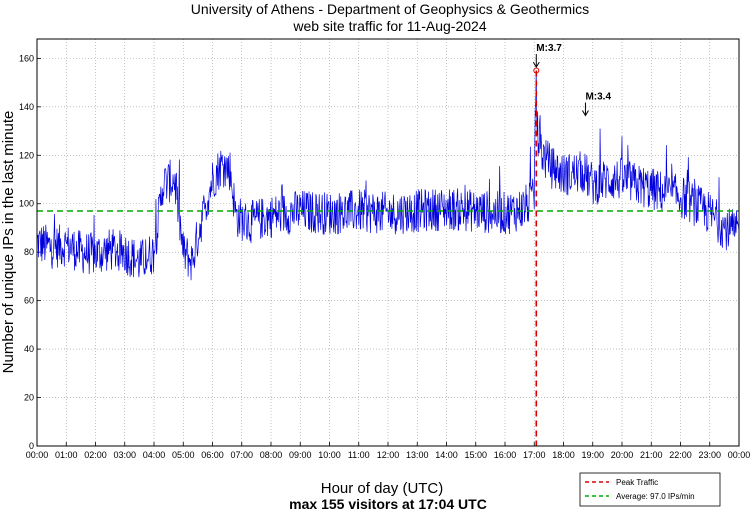 The width and height of the screenshot is (750, 511). What do you see at coordinates (388, 503) in the screenshot?
I see `max-visitors-note: max 155 visitors at 17:04 UTC` at bounding box center [388, 503].